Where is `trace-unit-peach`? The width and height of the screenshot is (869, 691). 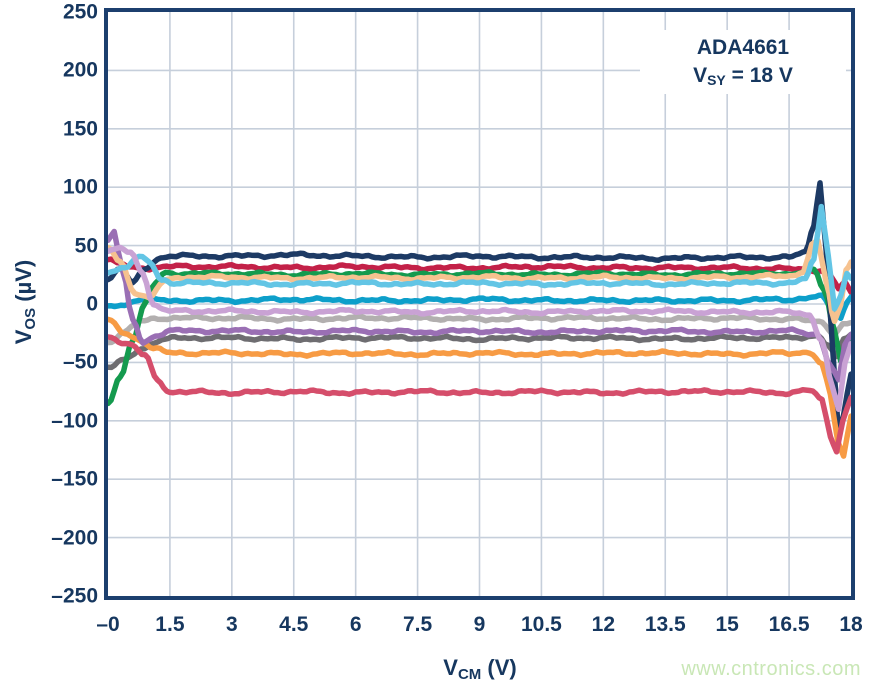
trace-unit-peach is located at coordinates (479, 281).